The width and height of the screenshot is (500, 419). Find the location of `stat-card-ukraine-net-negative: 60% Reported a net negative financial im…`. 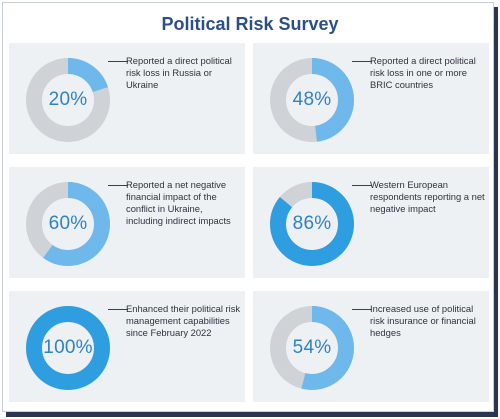

stat-card-ukraine-net-negative: 60% Reported a net negative financial im… is located at coordinates (127, 222).